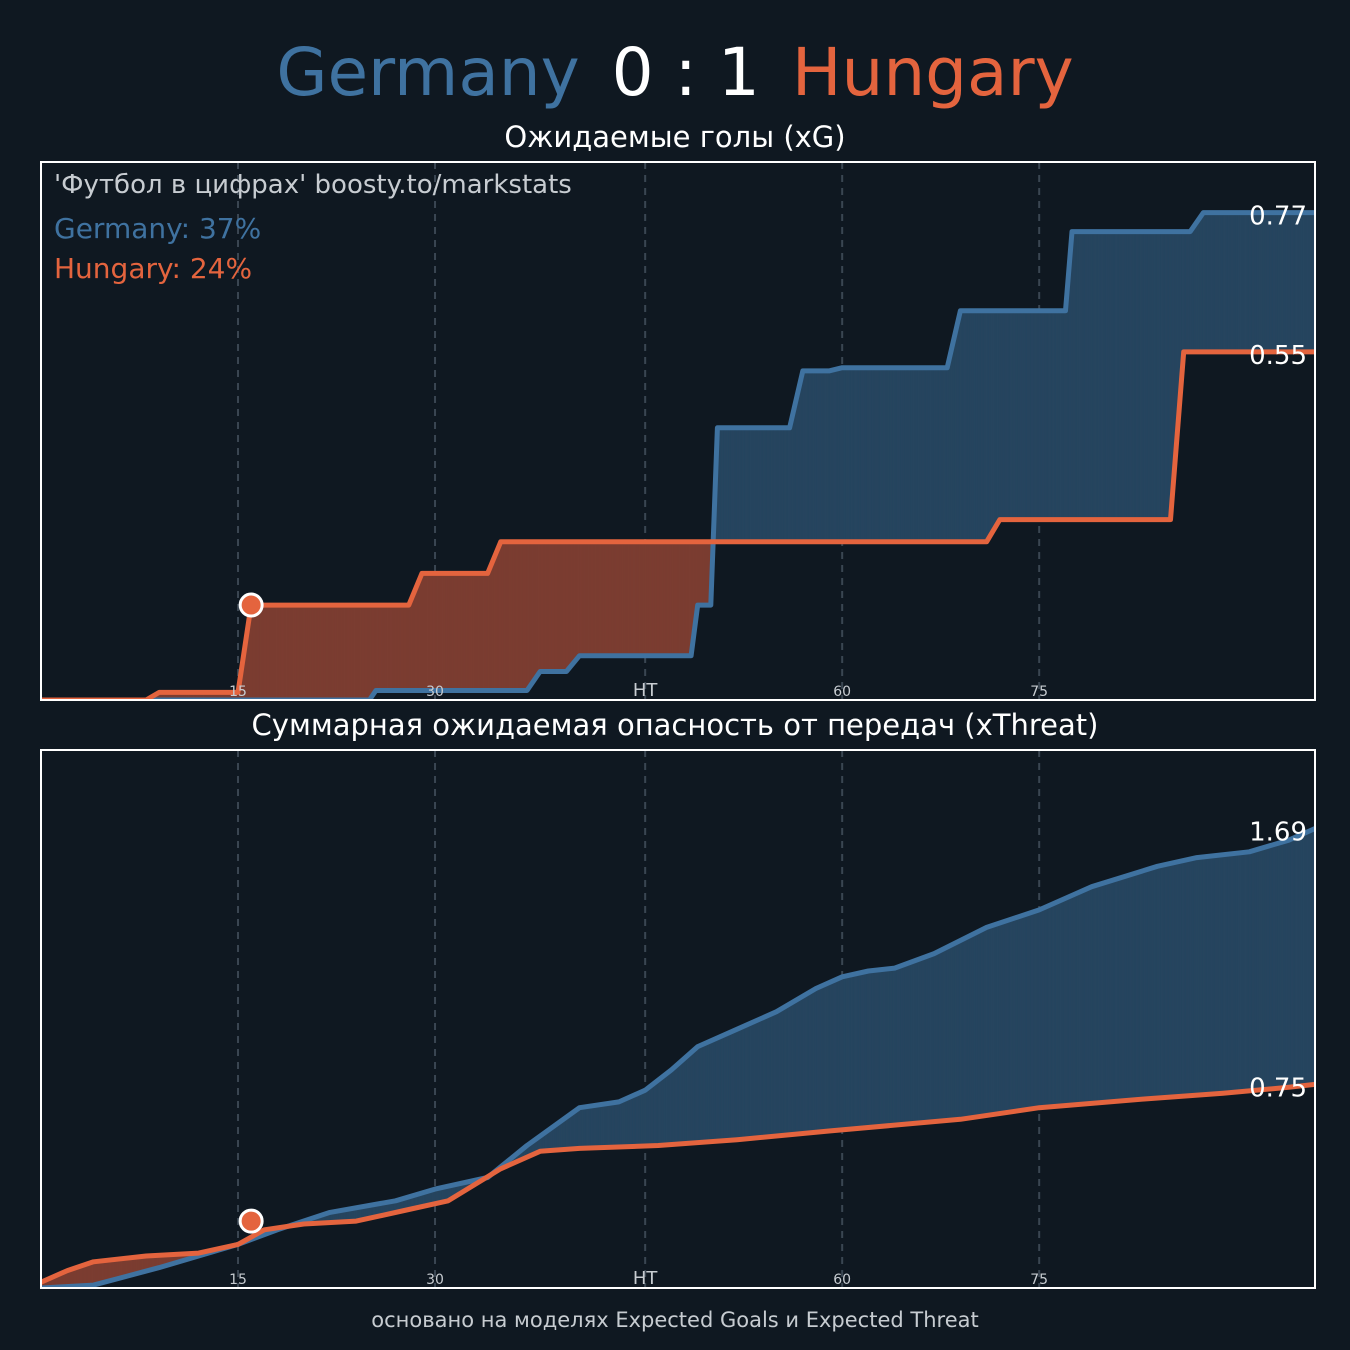  Describe the element at coordinates (675, 137) in the screenshot. I see `xg-chart-title: Ожидаемые голы (xG)` at that location.